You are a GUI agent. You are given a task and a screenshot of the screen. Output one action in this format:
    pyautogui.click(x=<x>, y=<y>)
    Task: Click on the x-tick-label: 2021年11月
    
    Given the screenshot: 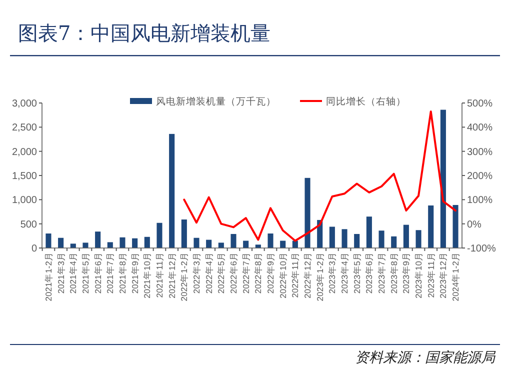 What is the action you would take?
    pyautogui.click(x=159, y=275)
    